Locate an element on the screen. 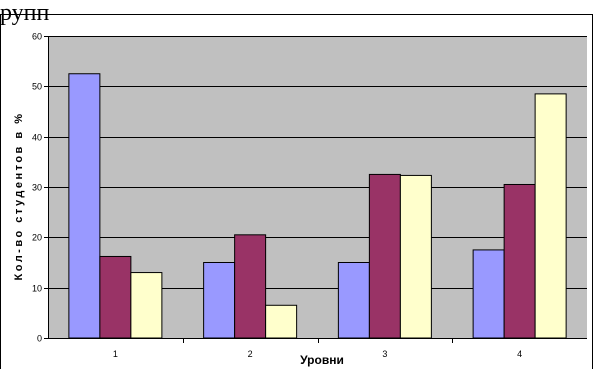  y-tick-label: 30 is located at coordinates (37, 188).